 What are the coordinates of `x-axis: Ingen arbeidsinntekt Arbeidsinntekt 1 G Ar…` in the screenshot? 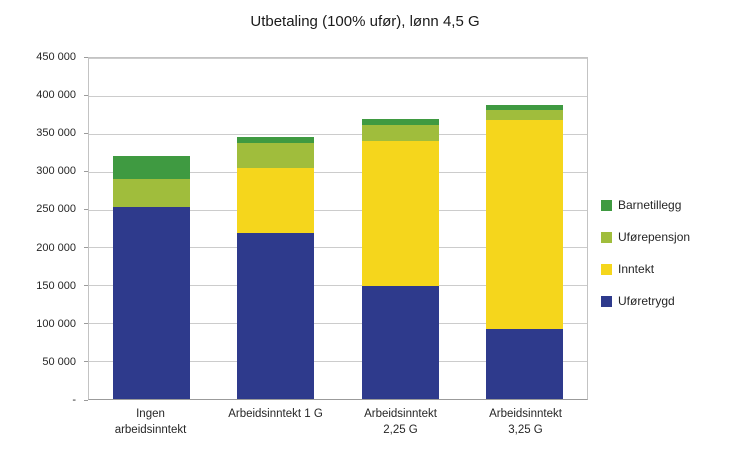 It's located at (338, 422).